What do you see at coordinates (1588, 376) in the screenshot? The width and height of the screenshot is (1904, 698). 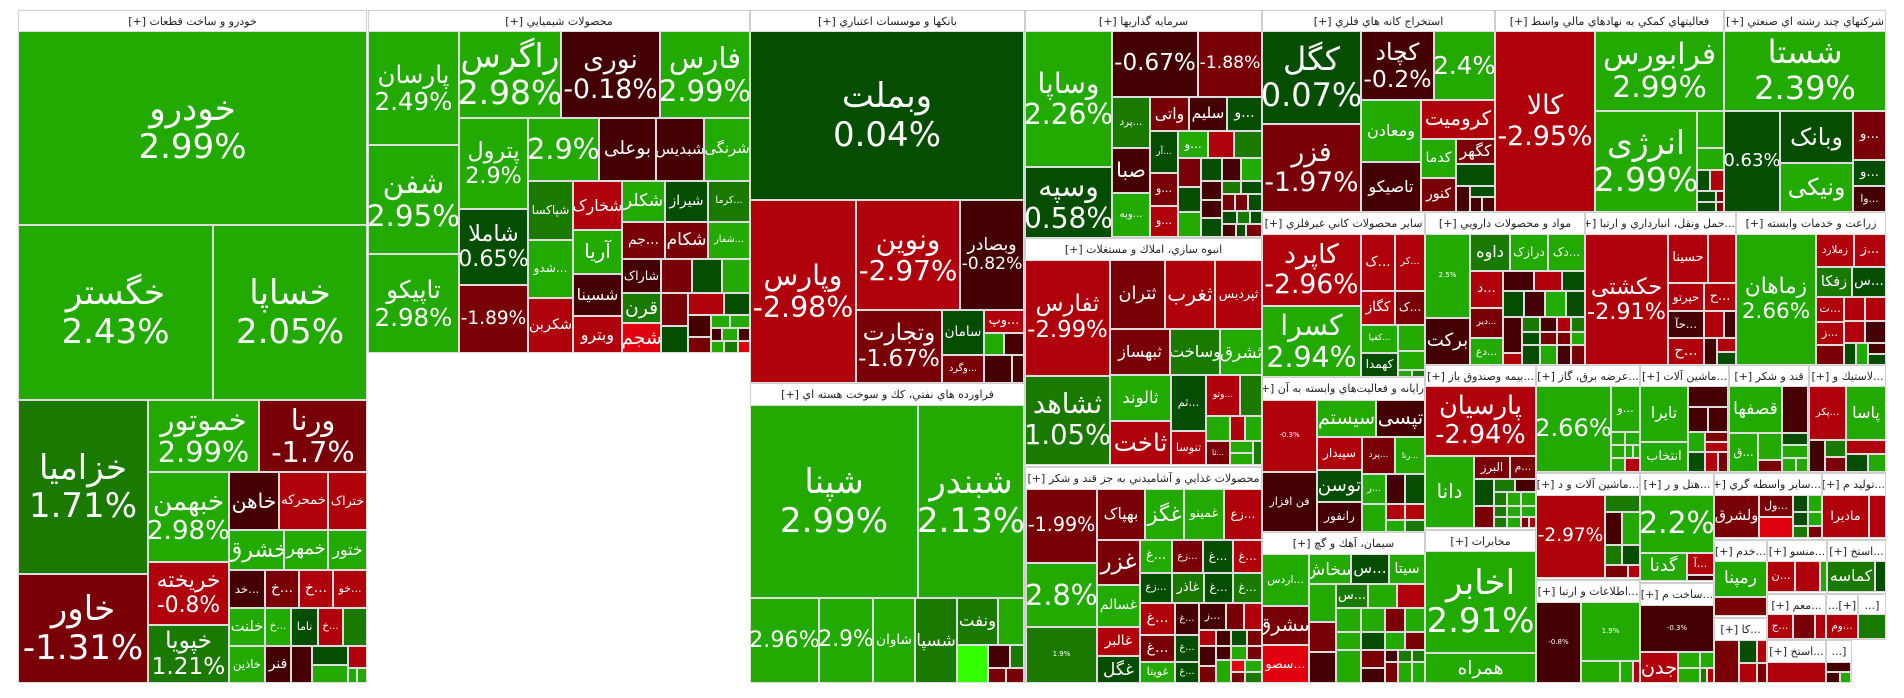 I see `sector-header: ...عرضه برق، گاز [+]` at bounding box center [1588, 376].